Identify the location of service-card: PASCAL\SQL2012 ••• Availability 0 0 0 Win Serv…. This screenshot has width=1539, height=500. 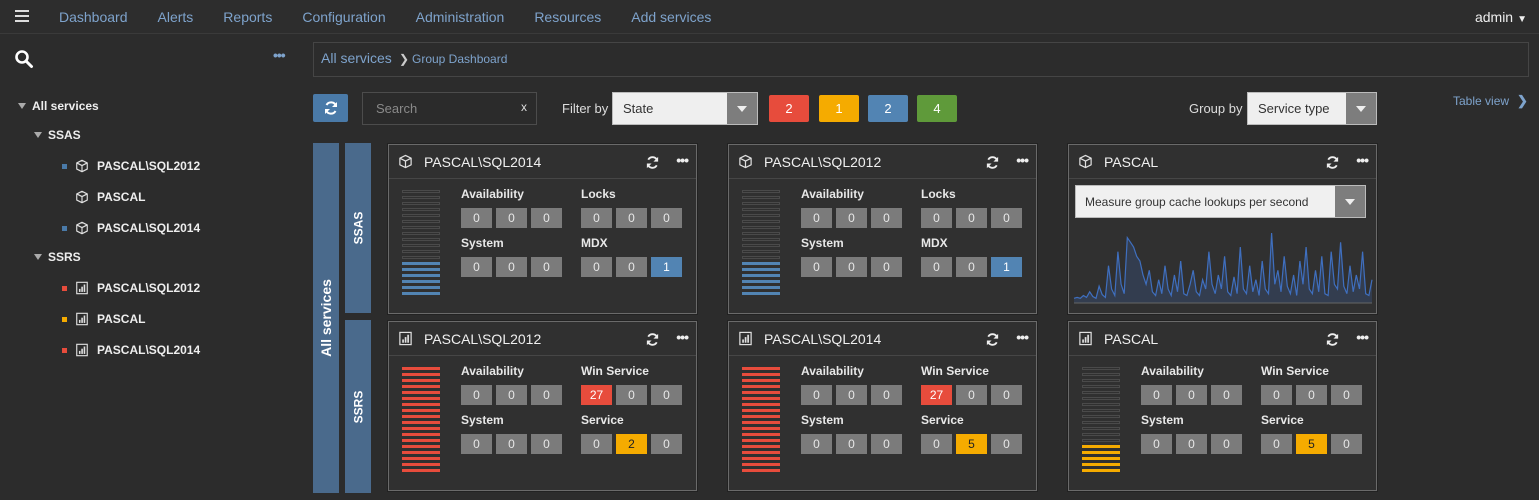
(542, 406).